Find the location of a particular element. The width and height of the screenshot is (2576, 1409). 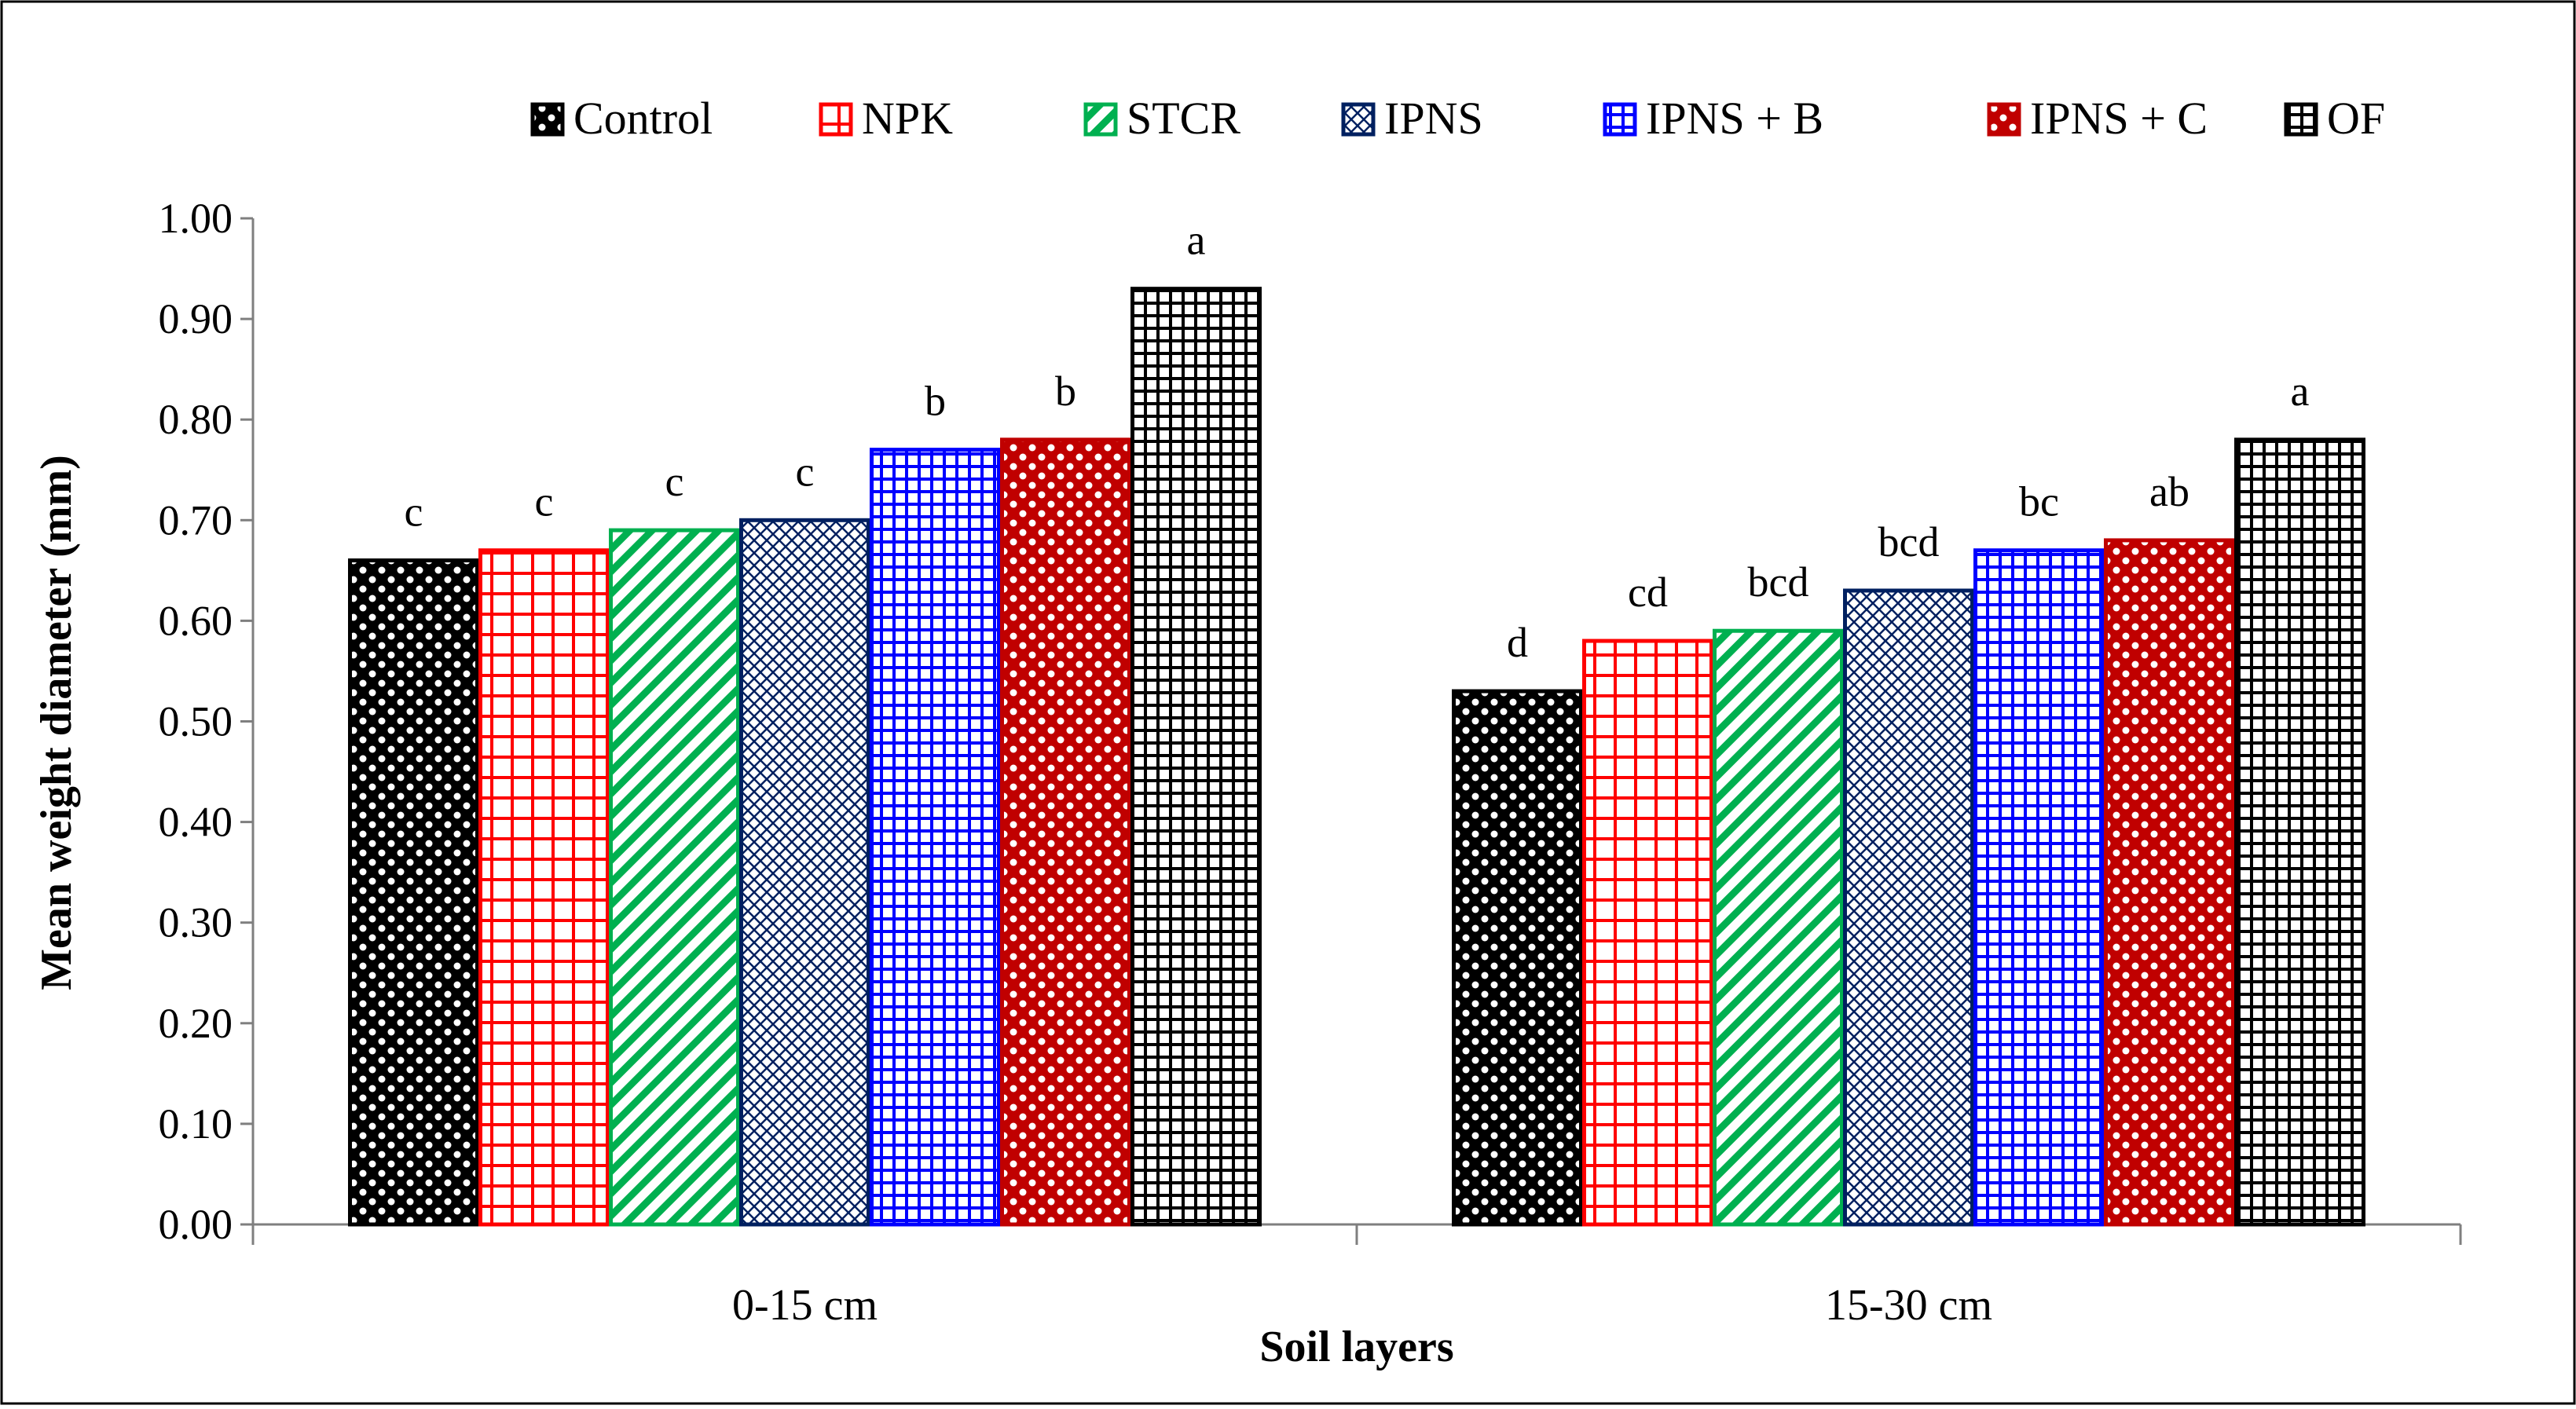

y-tick-label: 0.40 is located at coordinates (196, 822).